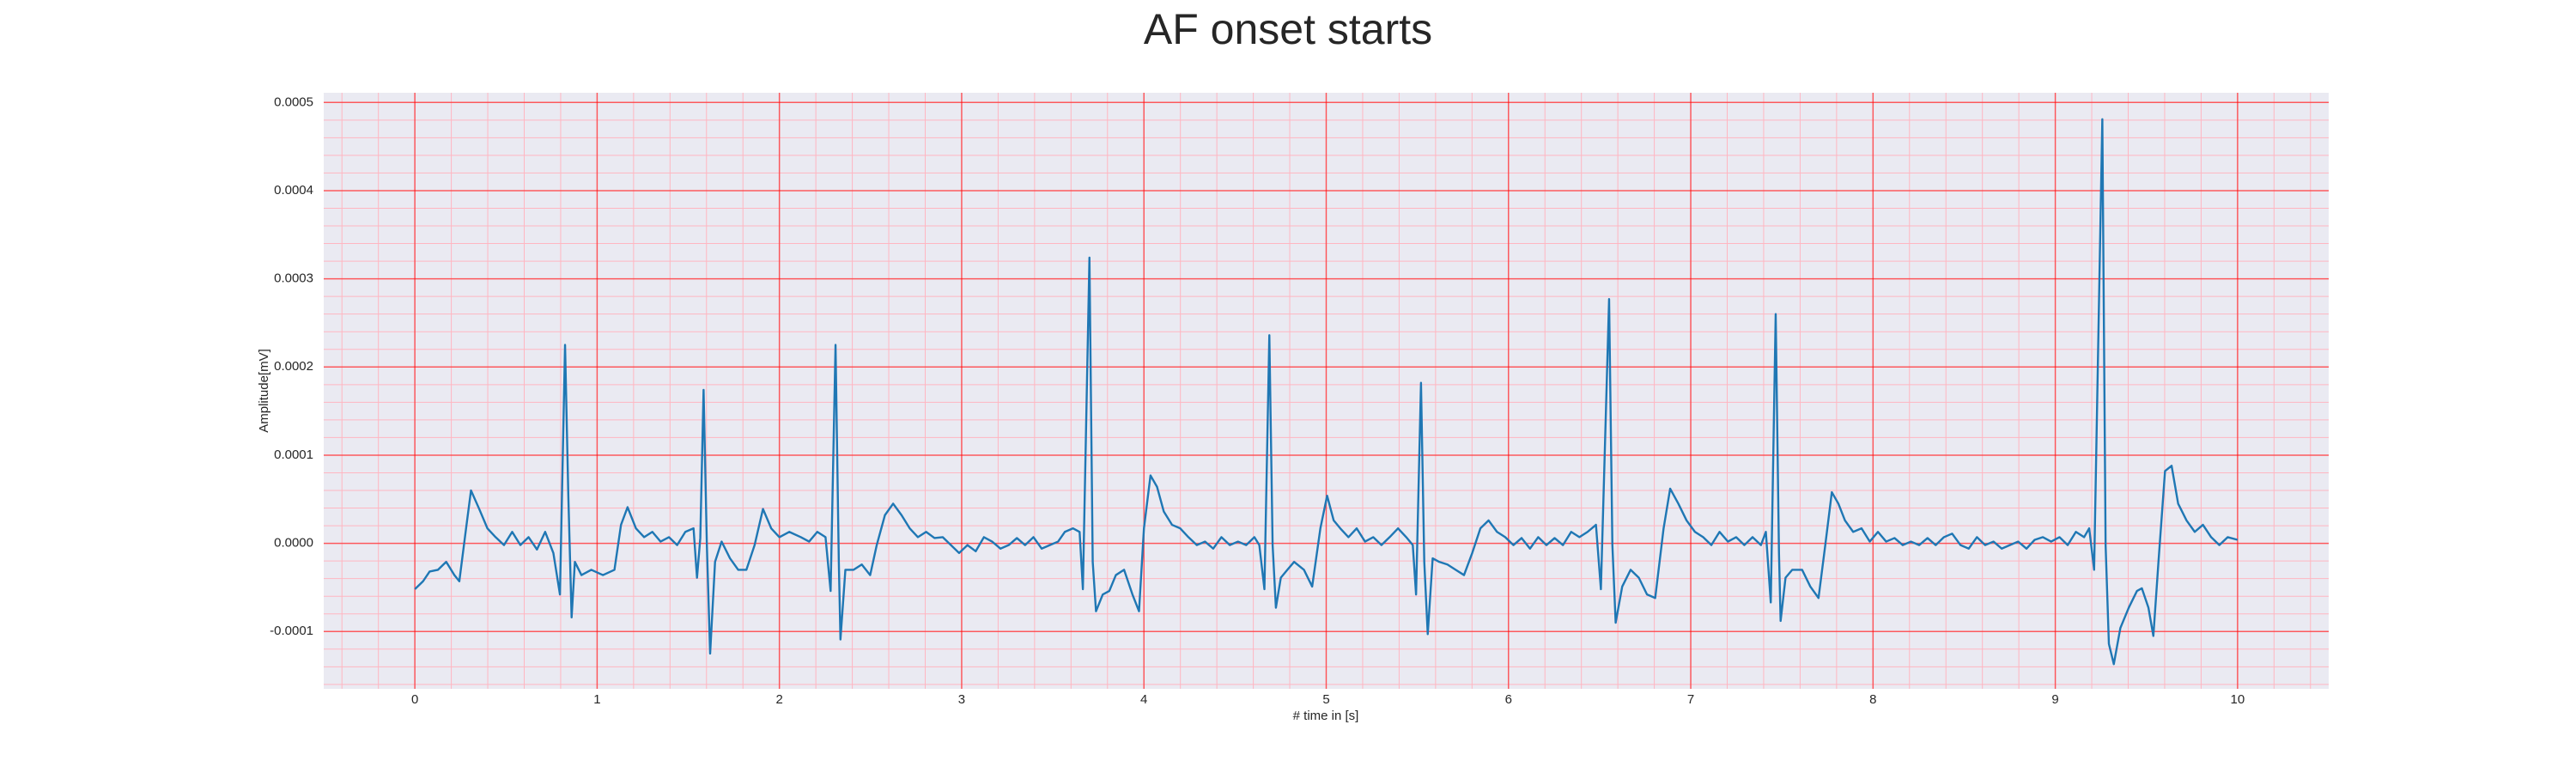  Describe the element at coordinates (1690, 699) in the screenshot. I see `x-tick-label: 7` at that location.